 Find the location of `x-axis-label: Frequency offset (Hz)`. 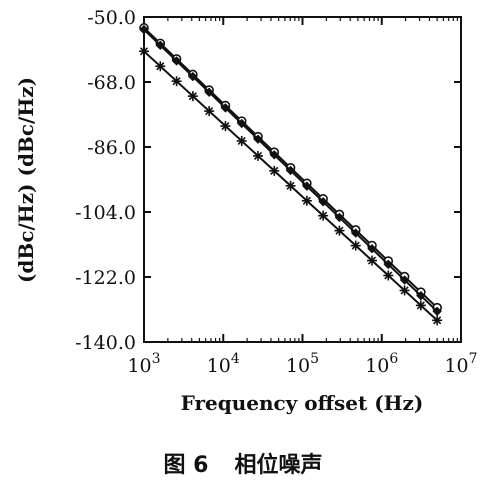

x-axis-label: Frequency offset (Hz) is located at coordinates (302, 403).